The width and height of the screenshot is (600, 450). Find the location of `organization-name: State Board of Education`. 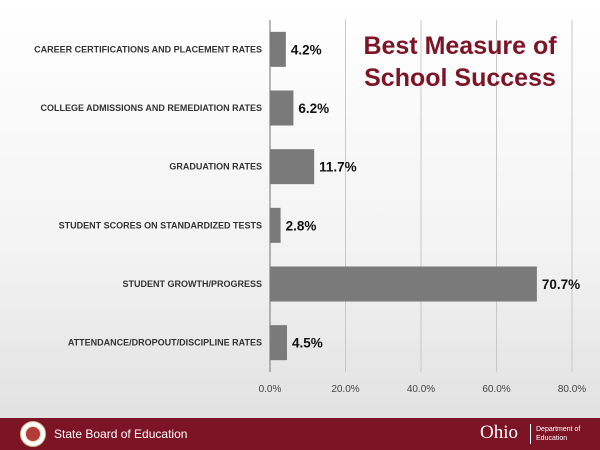

organization-name: State Board of Education is located at coordinates (121, 434).